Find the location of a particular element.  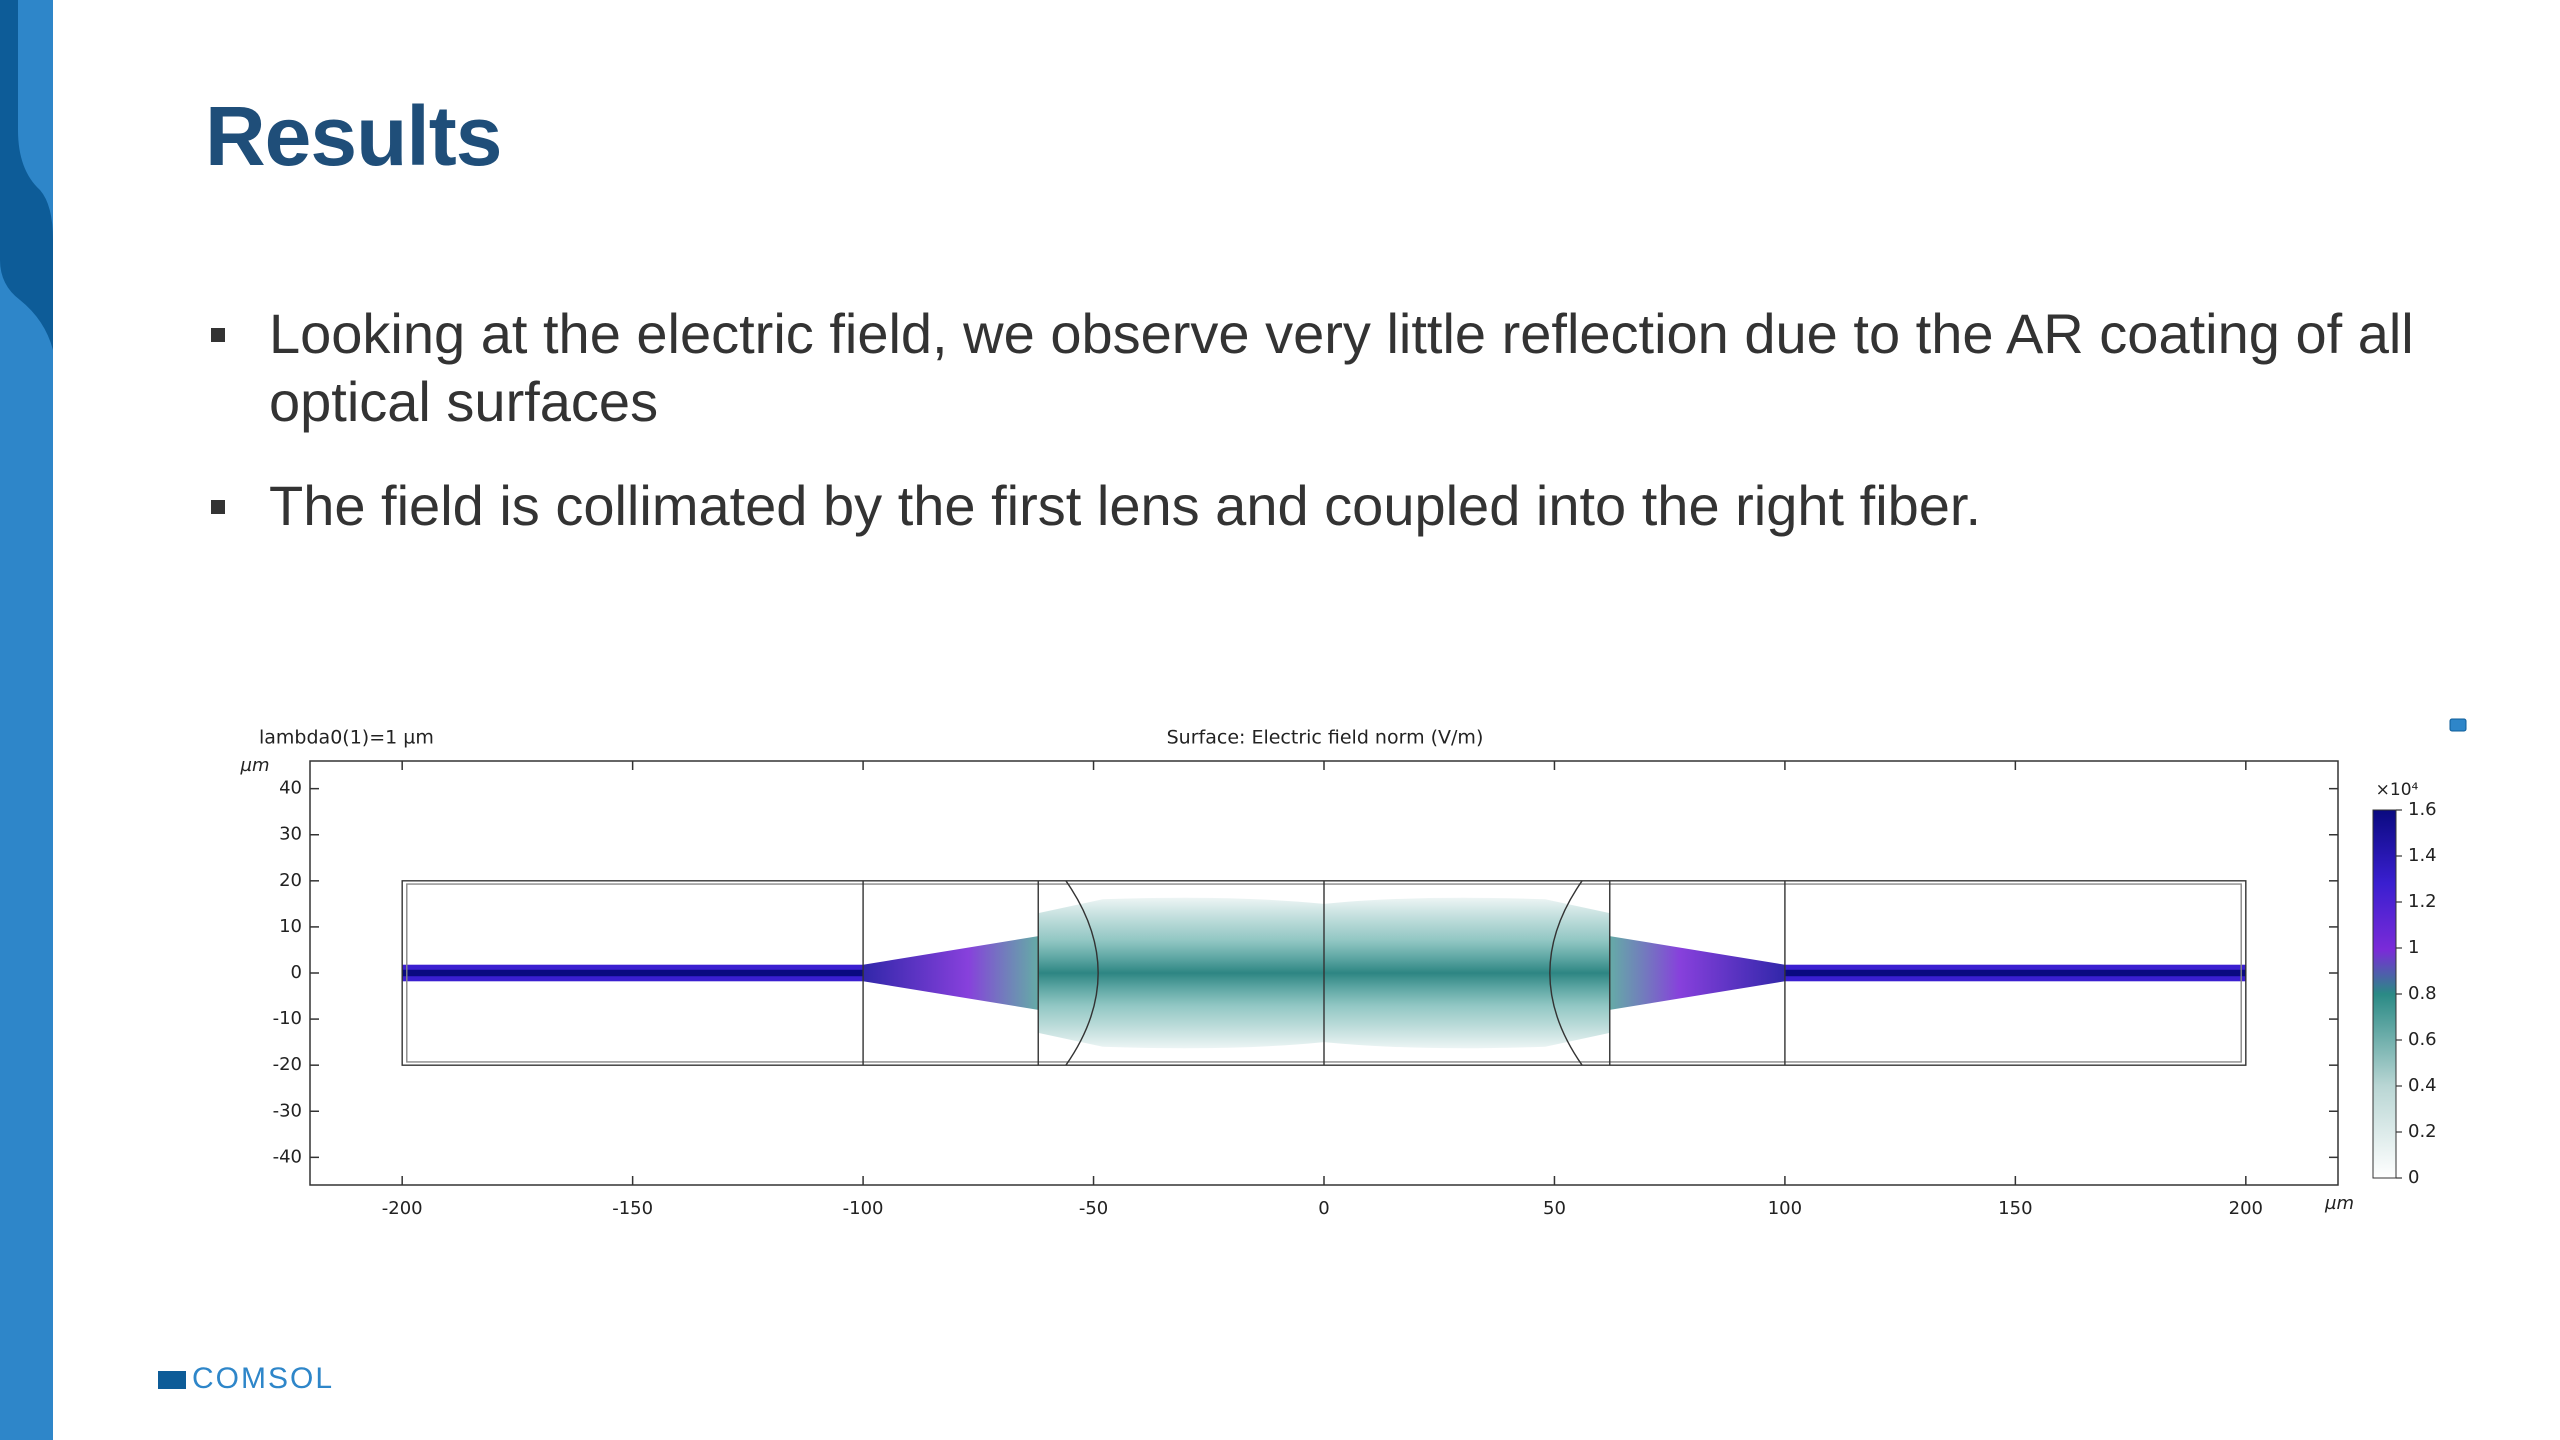

colorbar-tick-label: 1.6 is located at coordinates (2422, 809).